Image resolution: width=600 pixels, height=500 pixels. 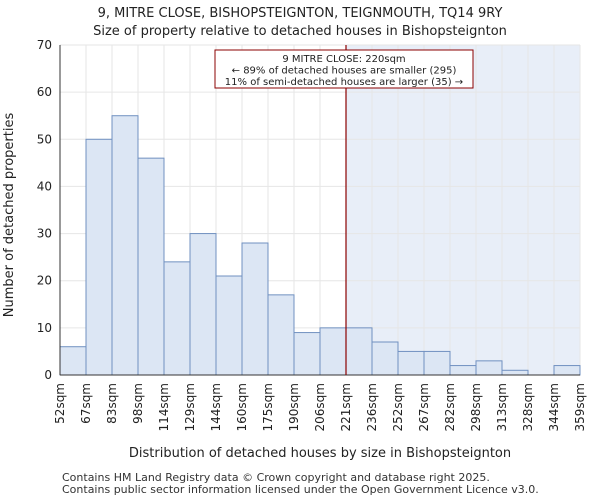 I want to click on x-tick-label: 83sqm, so click(x=112, y=403).